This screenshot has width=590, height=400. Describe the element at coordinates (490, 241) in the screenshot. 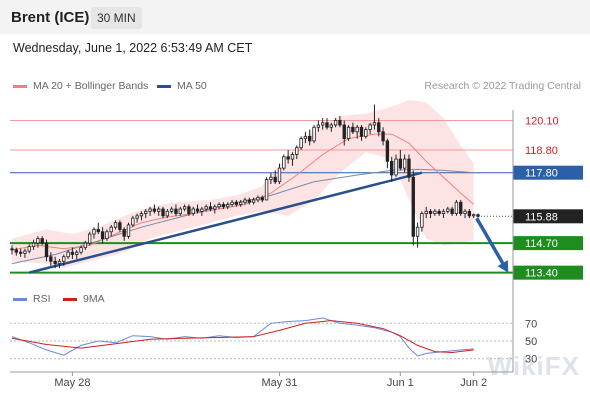

I see `forecast-arrow` at that location.